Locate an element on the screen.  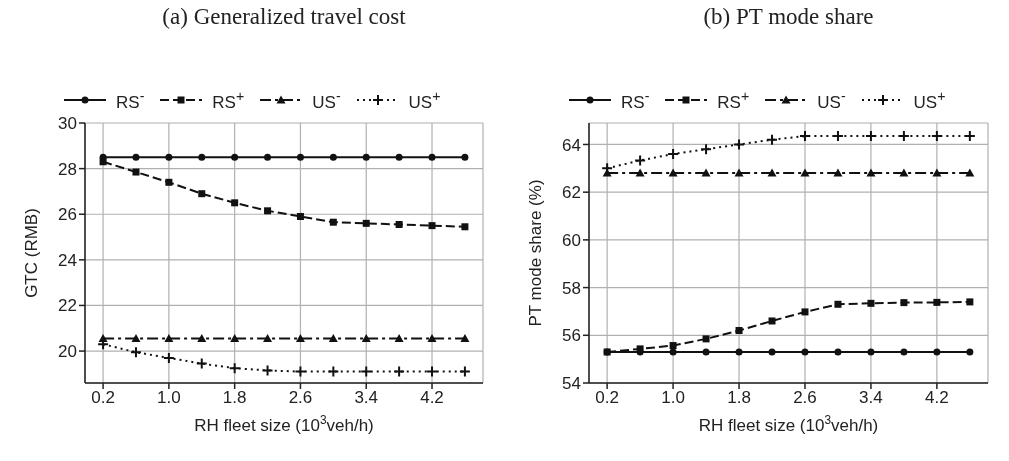
y-tick-label: 26 is located at coordinates (67, 215).